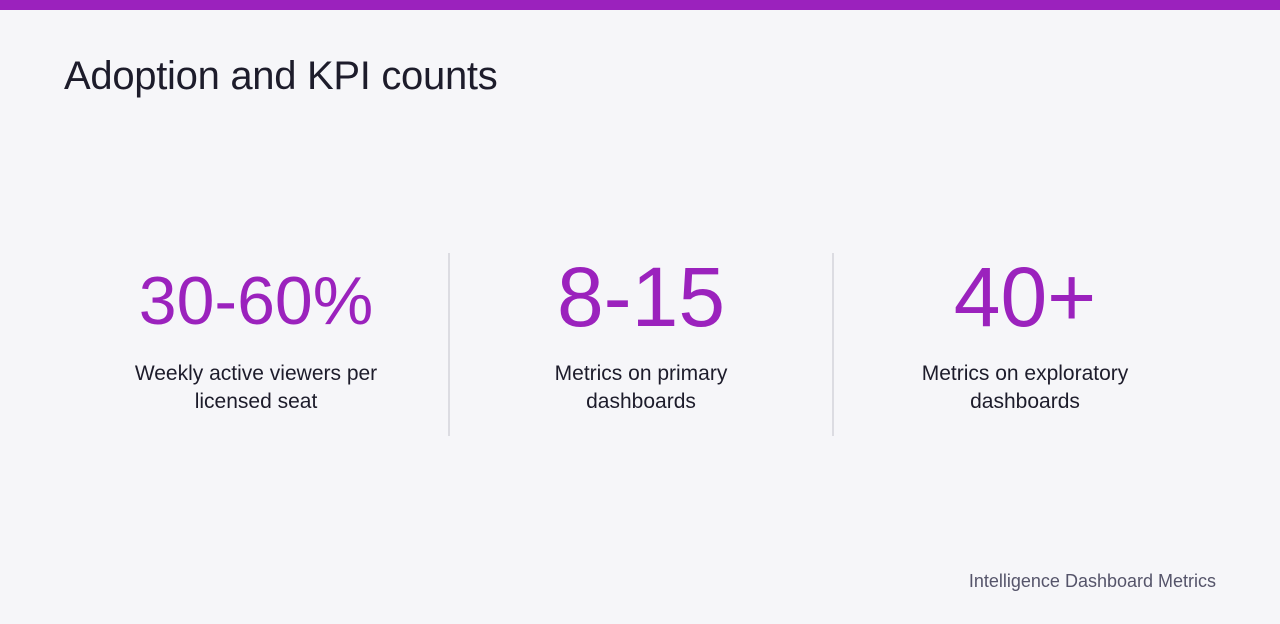 The width and height of the screenshot is (1280, 624). What do you see at coordinates (640, 5) in the screenshot?
I see `top-accent-bar` at bounding box center [640, 5].